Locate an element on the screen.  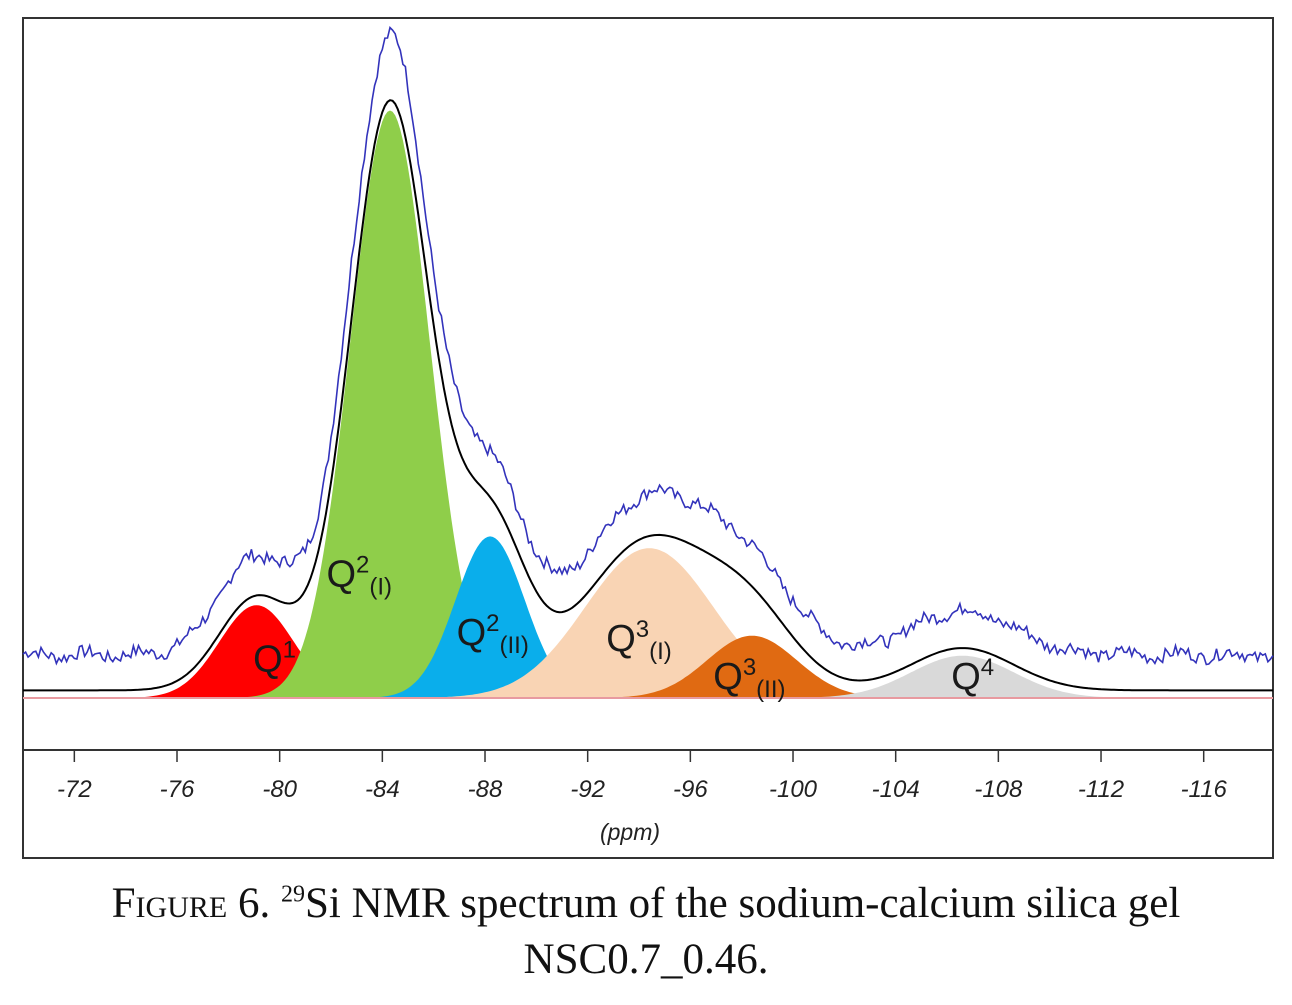
x-tick-label: -72 is located at coordinates (74, 789).